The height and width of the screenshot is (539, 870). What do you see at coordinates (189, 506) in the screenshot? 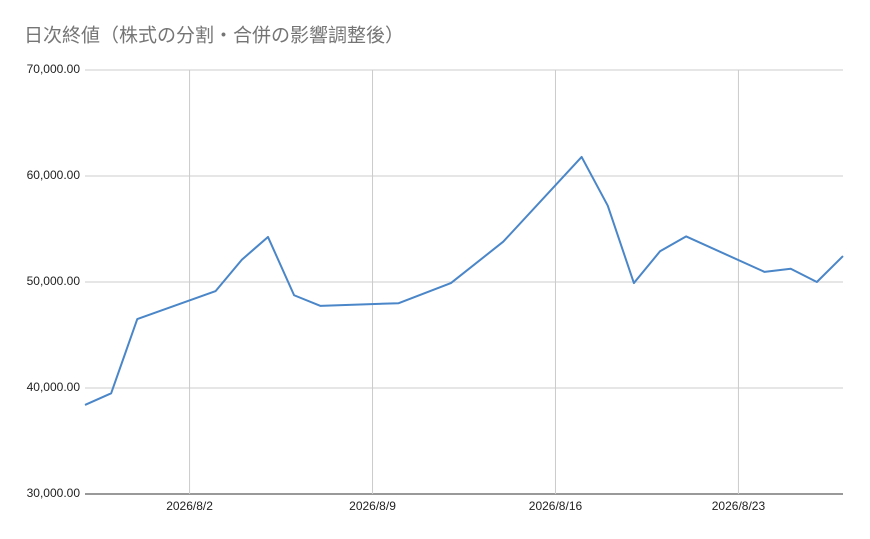
I see `x-tick-label: 2026/8/2` at bounding box center [189, 506].